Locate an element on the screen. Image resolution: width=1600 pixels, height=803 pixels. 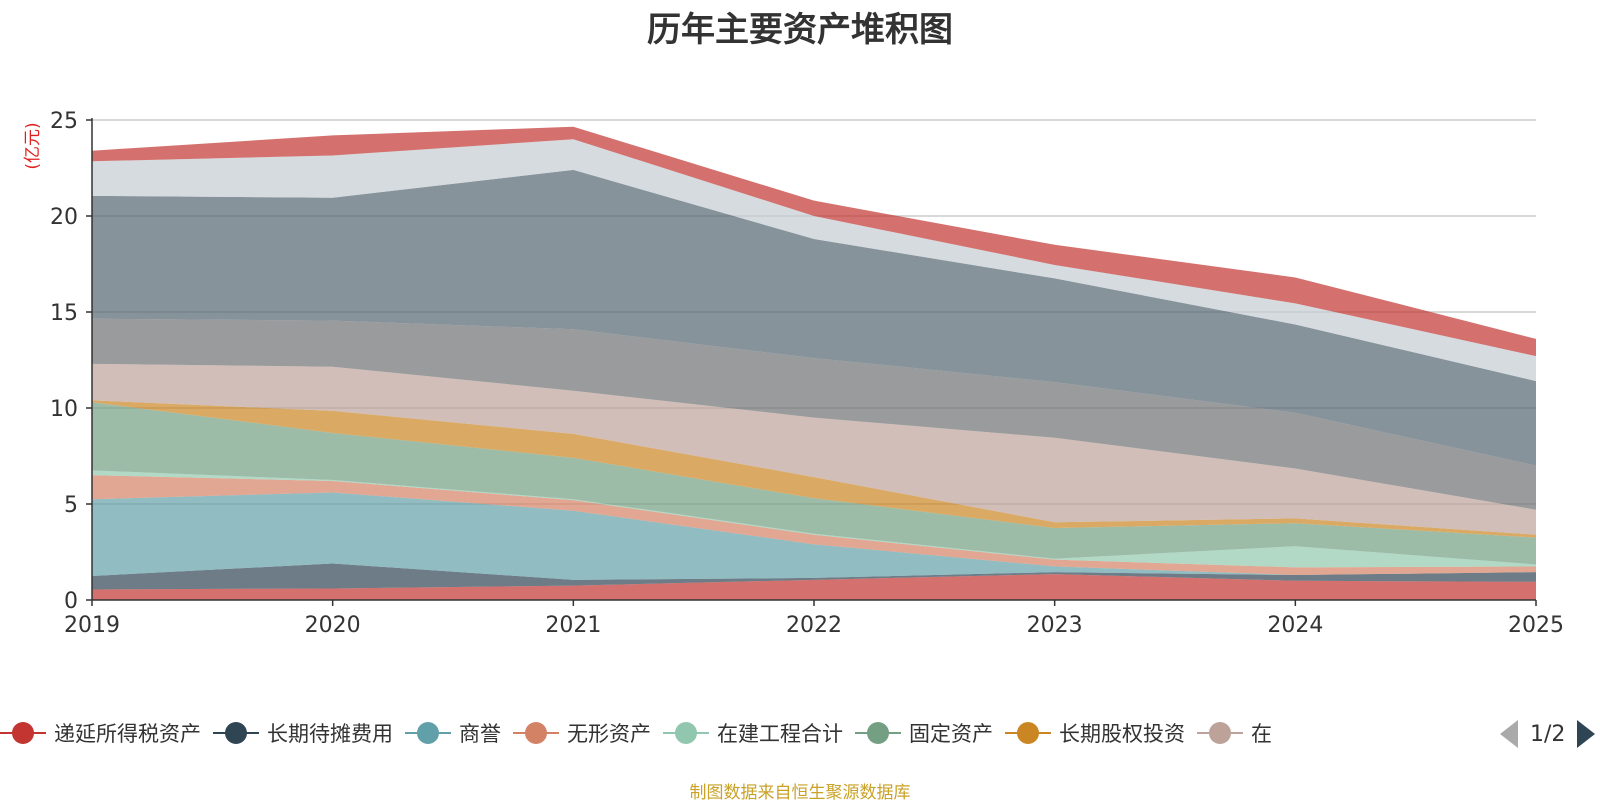
y-tick-label: 20 is located at coordinates (64, 217).